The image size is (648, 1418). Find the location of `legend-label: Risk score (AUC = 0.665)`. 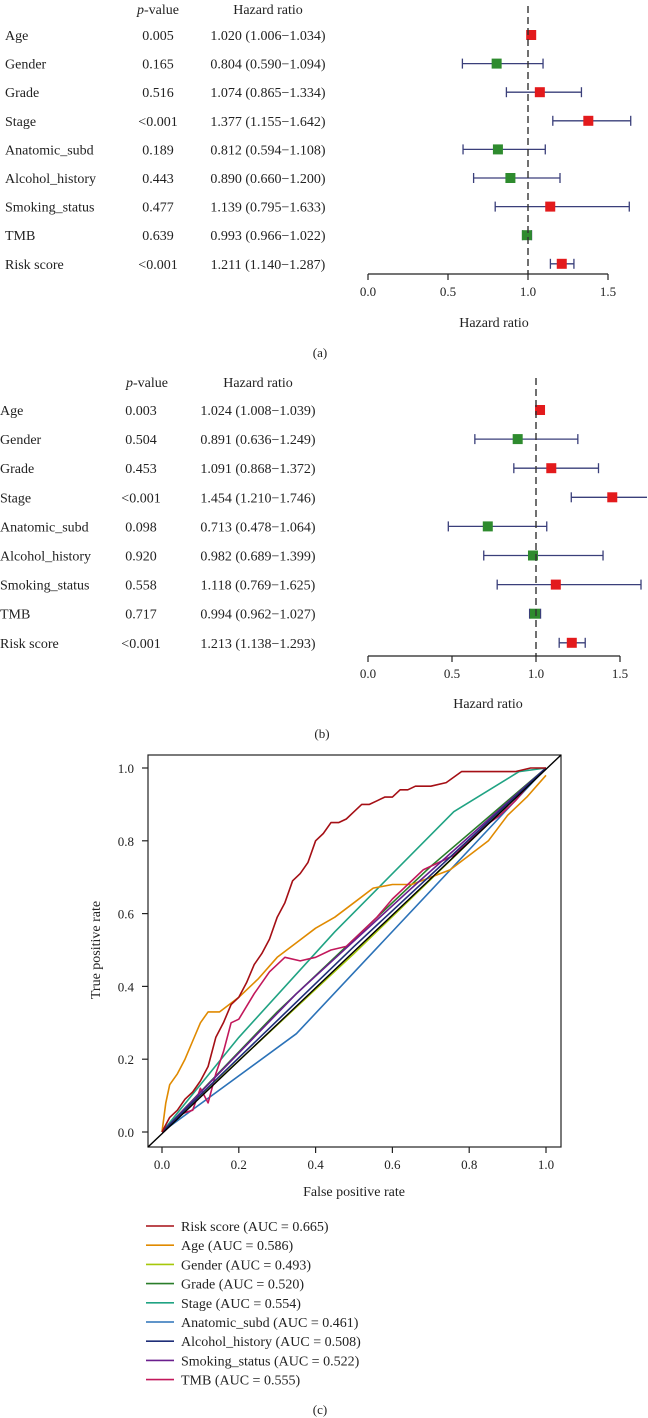

legend-label: Risk score (AUC = 0.665) is located at coordinates (255, 1227).